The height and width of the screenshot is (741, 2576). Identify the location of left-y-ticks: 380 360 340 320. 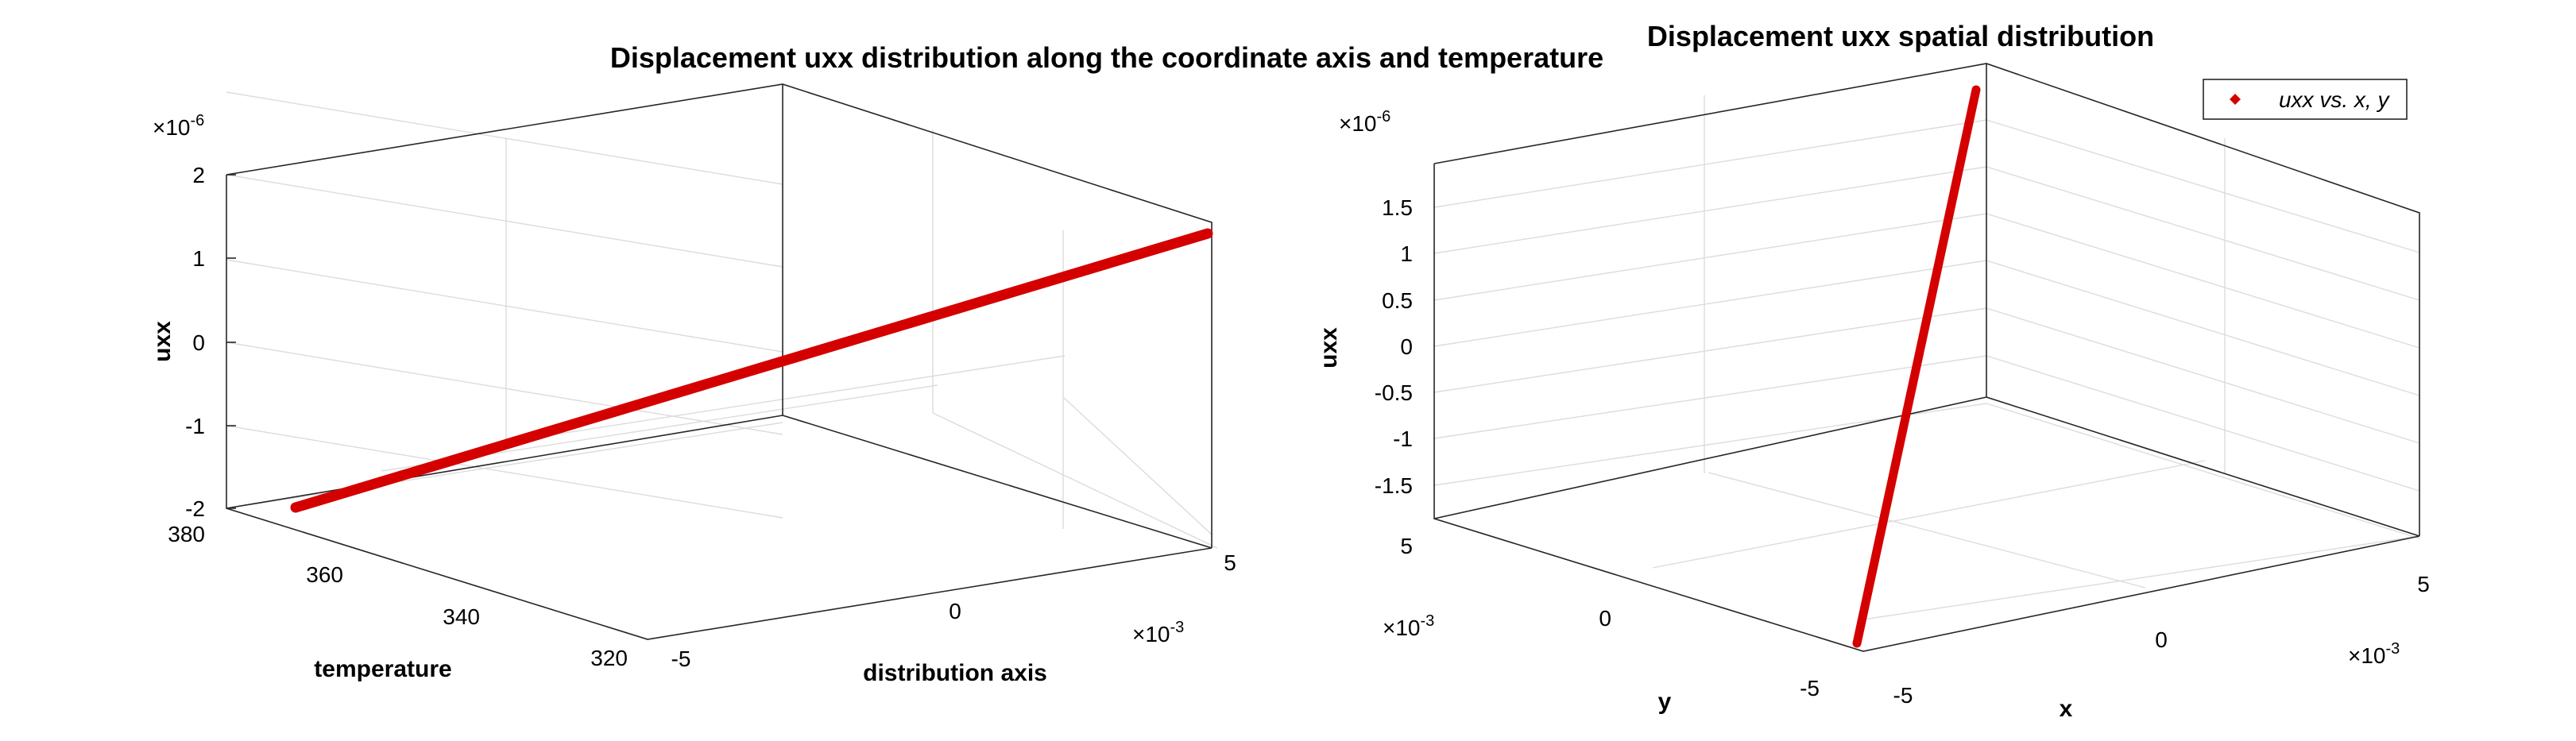
(398, 596).